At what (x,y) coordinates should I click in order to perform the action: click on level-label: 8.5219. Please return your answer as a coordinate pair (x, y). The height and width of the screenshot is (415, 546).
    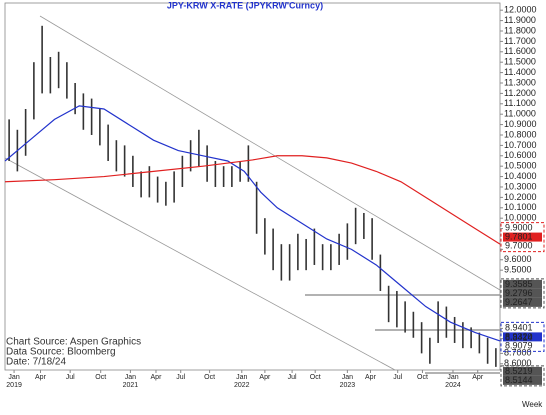
    Looking at the image, I should click on (519, 371).